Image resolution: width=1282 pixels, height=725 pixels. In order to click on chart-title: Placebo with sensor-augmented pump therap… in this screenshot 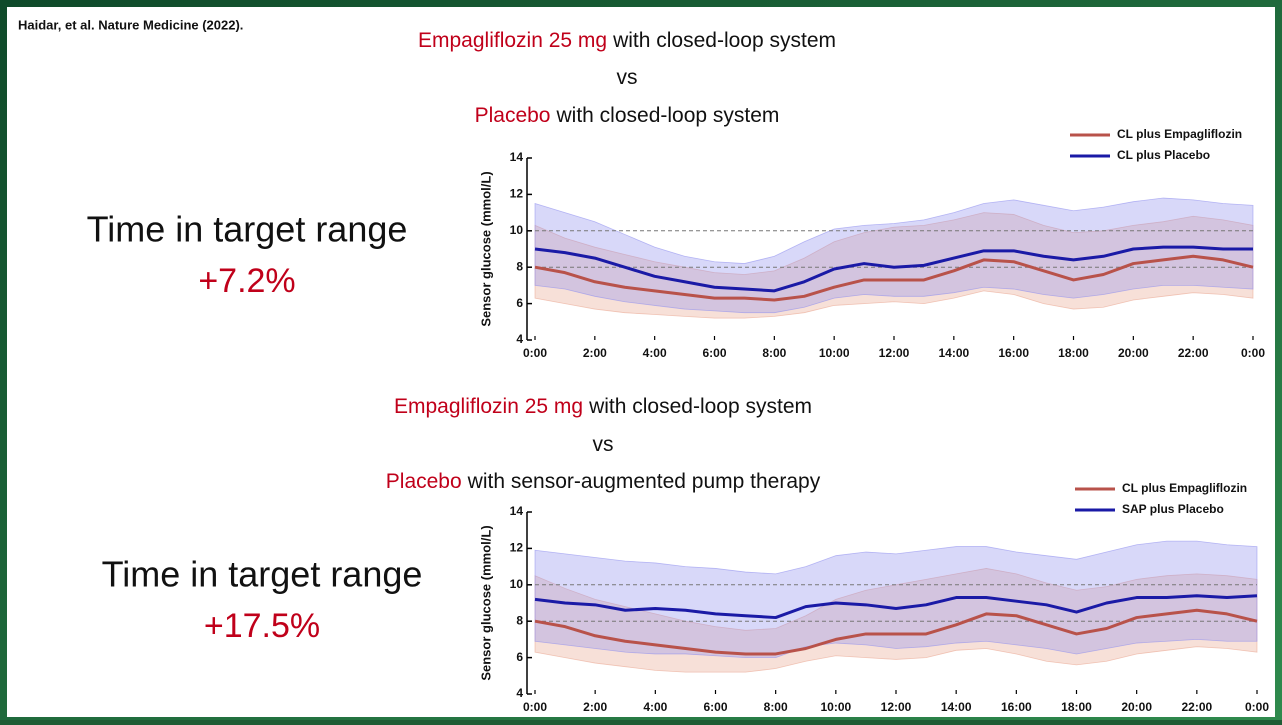, I will do `click(603, 481)`.